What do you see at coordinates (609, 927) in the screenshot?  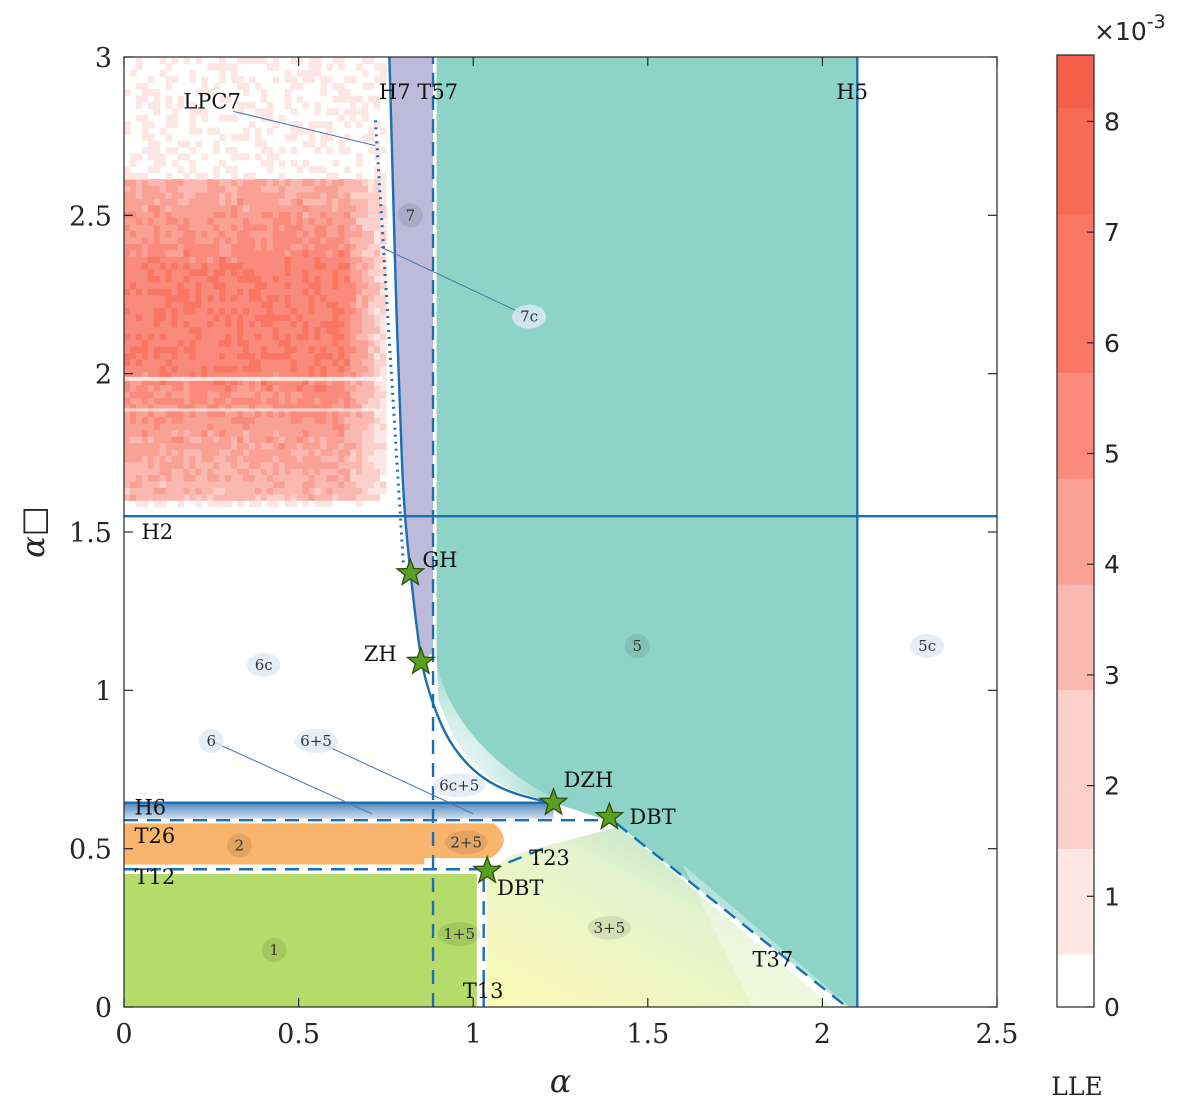 I see `region-bubble` at bounding box center [609, 927].